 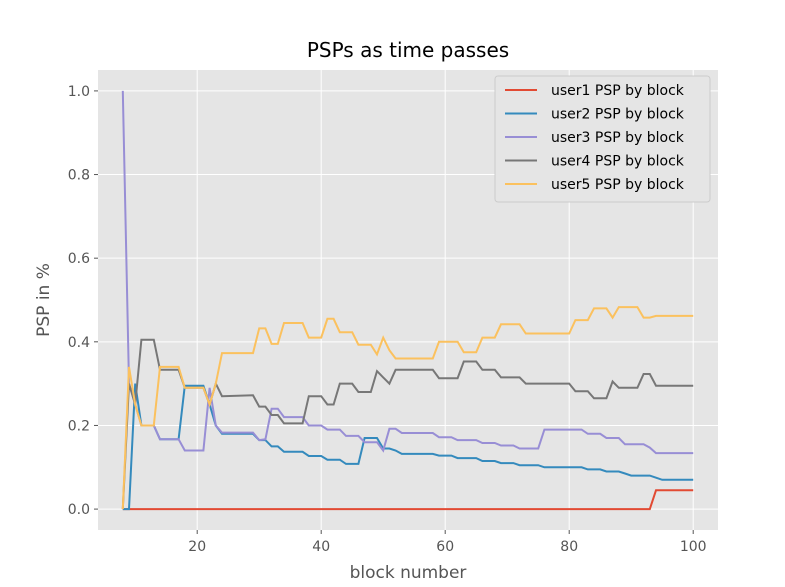 I want to click on chart-title: PSPs as time passes, so click(x=408, y=50).